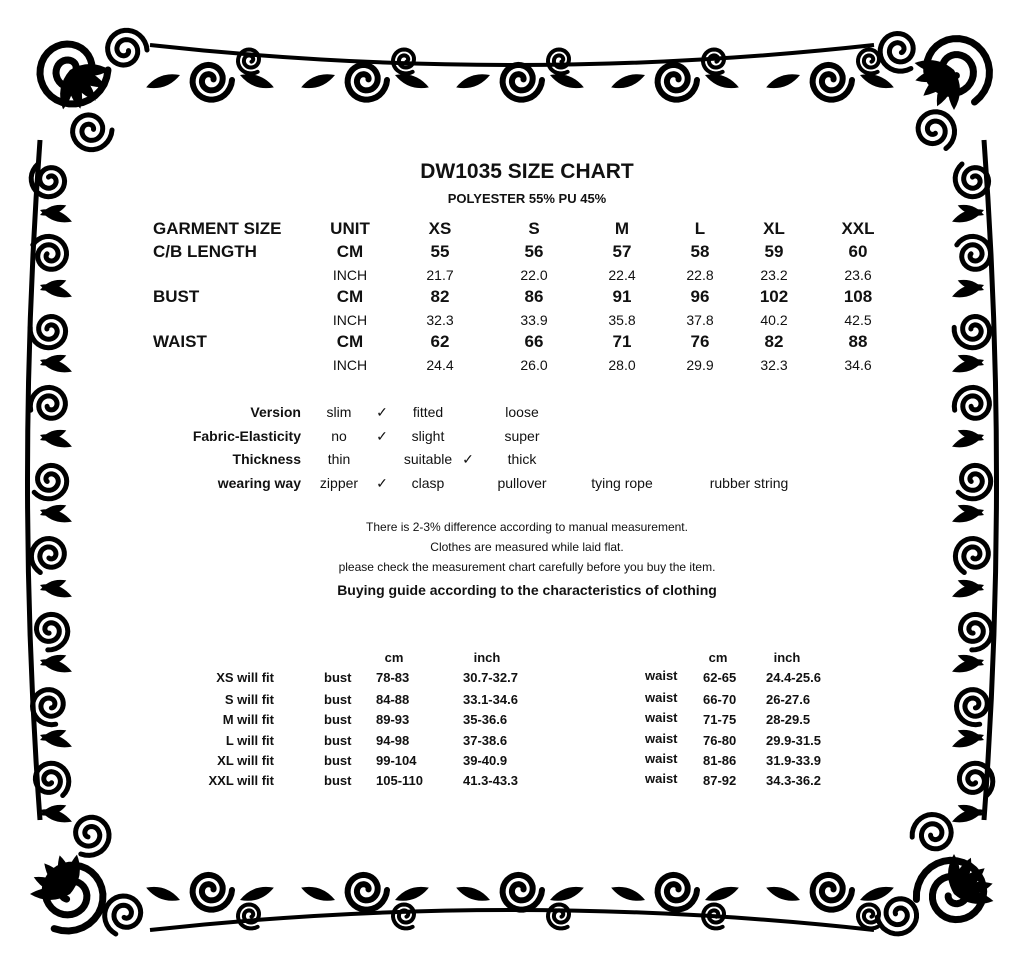 The width and height of the screenshot is (1024, 964). I want to click on feature-option: rubber string, so click(749, 483).